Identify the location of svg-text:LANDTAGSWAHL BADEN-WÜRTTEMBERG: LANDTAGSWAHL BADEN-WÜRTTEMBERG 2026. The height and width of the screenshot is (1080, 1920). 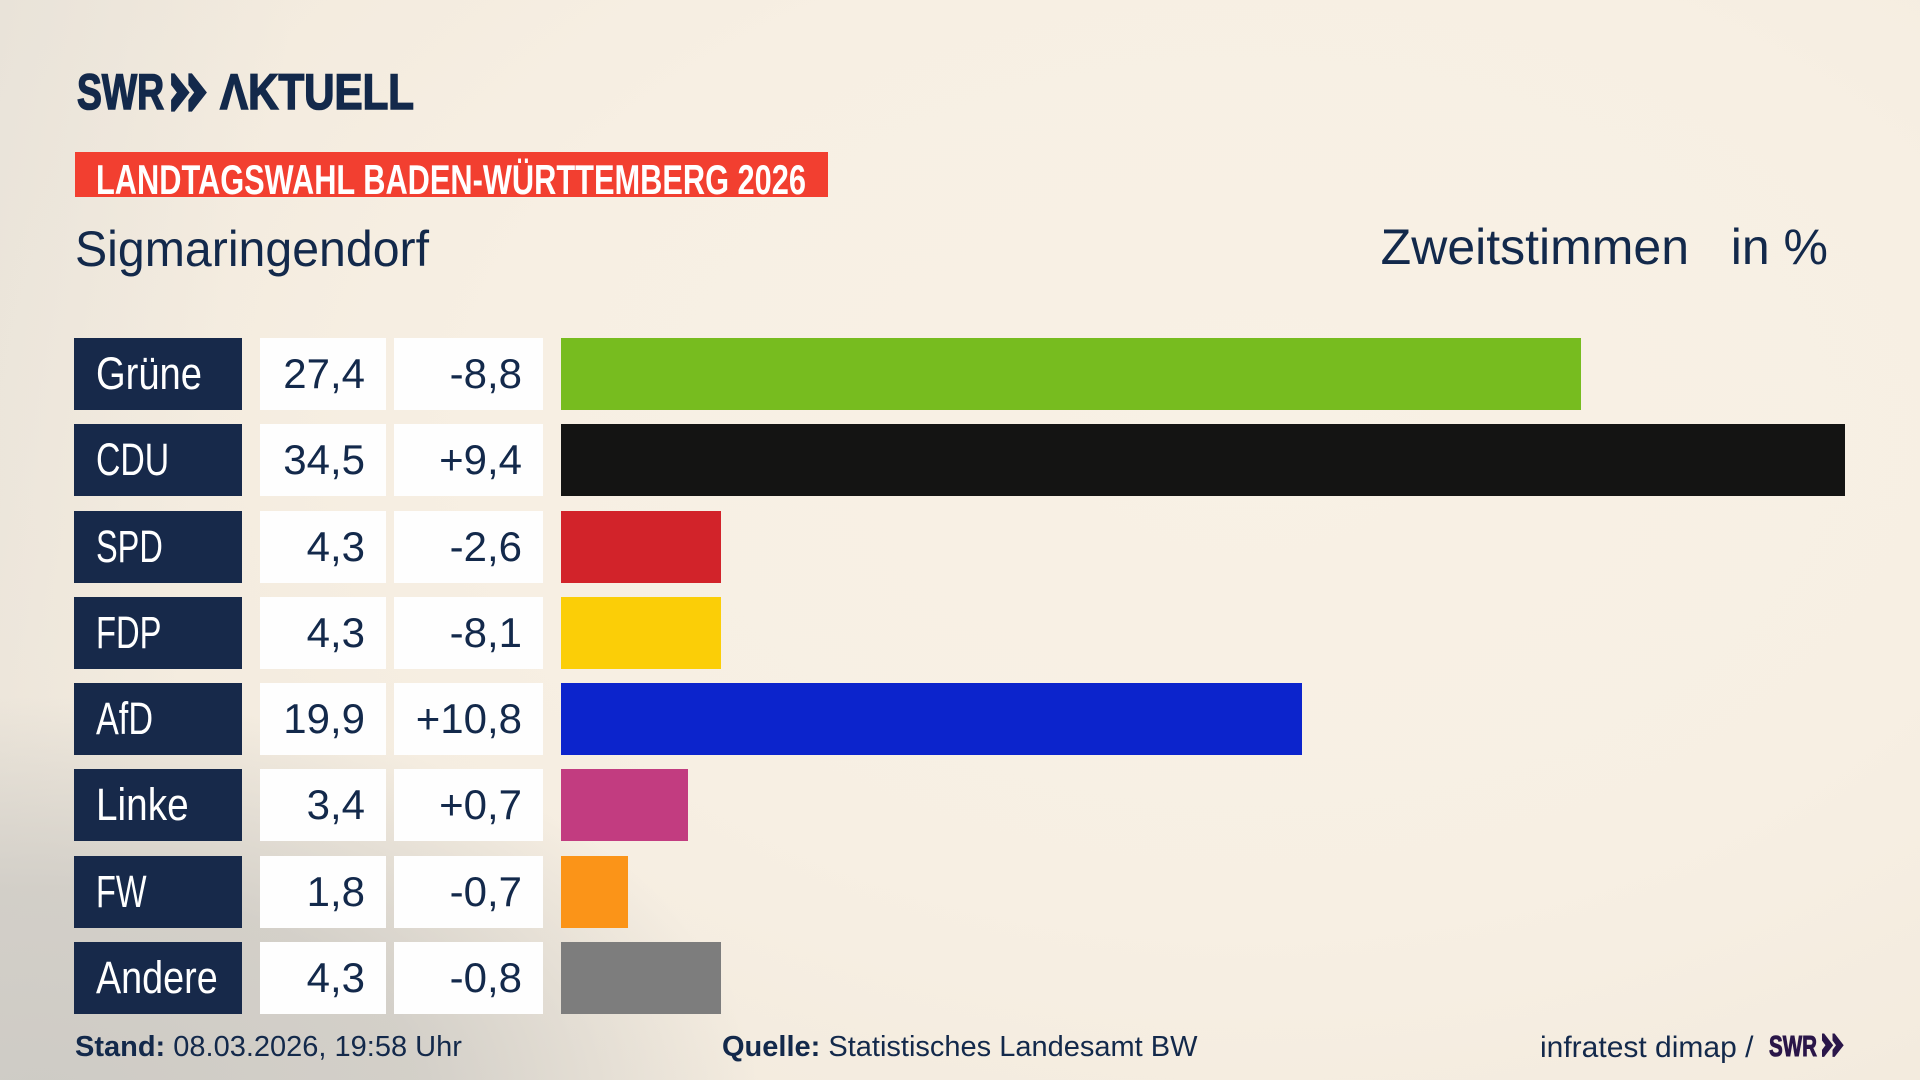
(451, 179).